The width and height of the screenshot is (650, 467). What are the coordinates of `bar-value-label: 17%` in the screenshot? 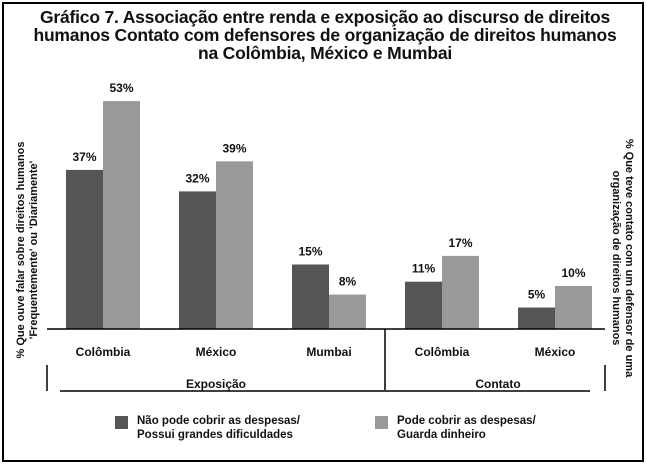 It's located at (460, 243).